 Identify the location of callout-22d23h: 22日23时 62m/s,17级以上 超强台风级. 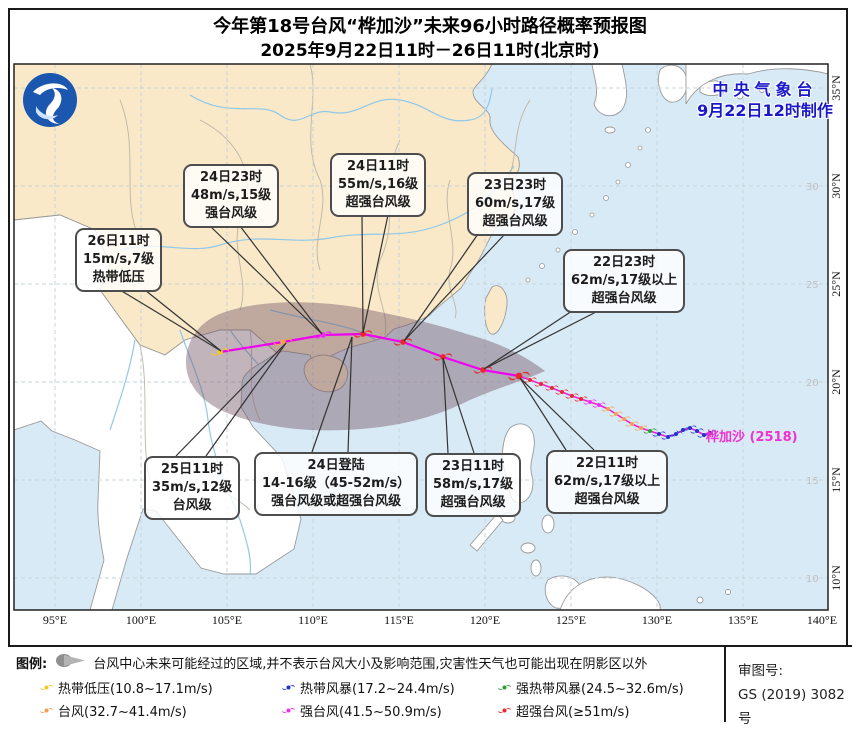
(624, 281).